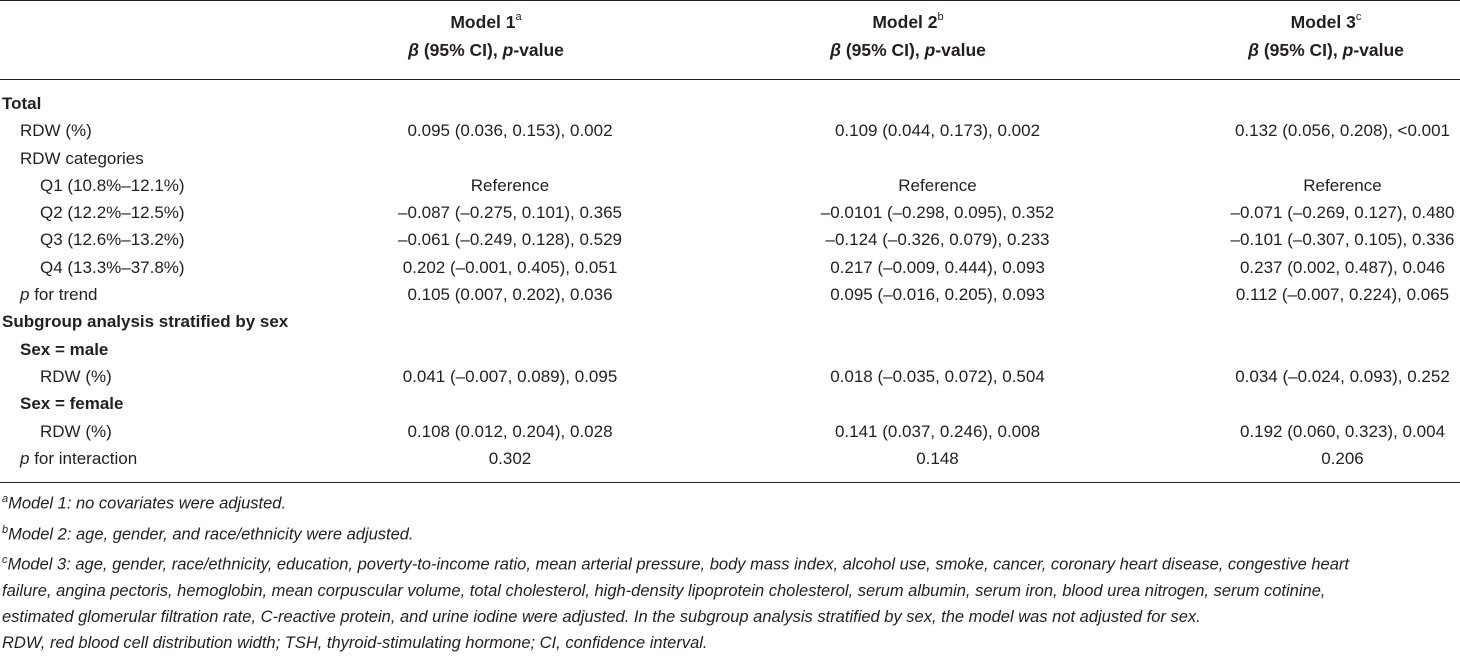 This screenshot has height=656, width=1460. I want to click on cell-model-1: 0.108 (0.012, 0.204), 0.028, so click(510, 431).